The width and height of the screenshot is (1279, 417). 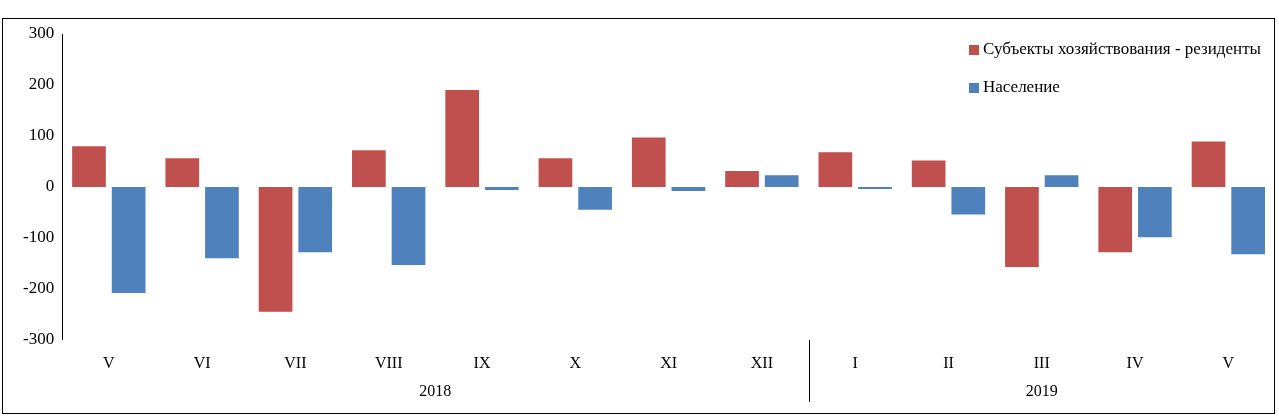 I want to click on y-tick-label: 300, so click(x=41, y=33).